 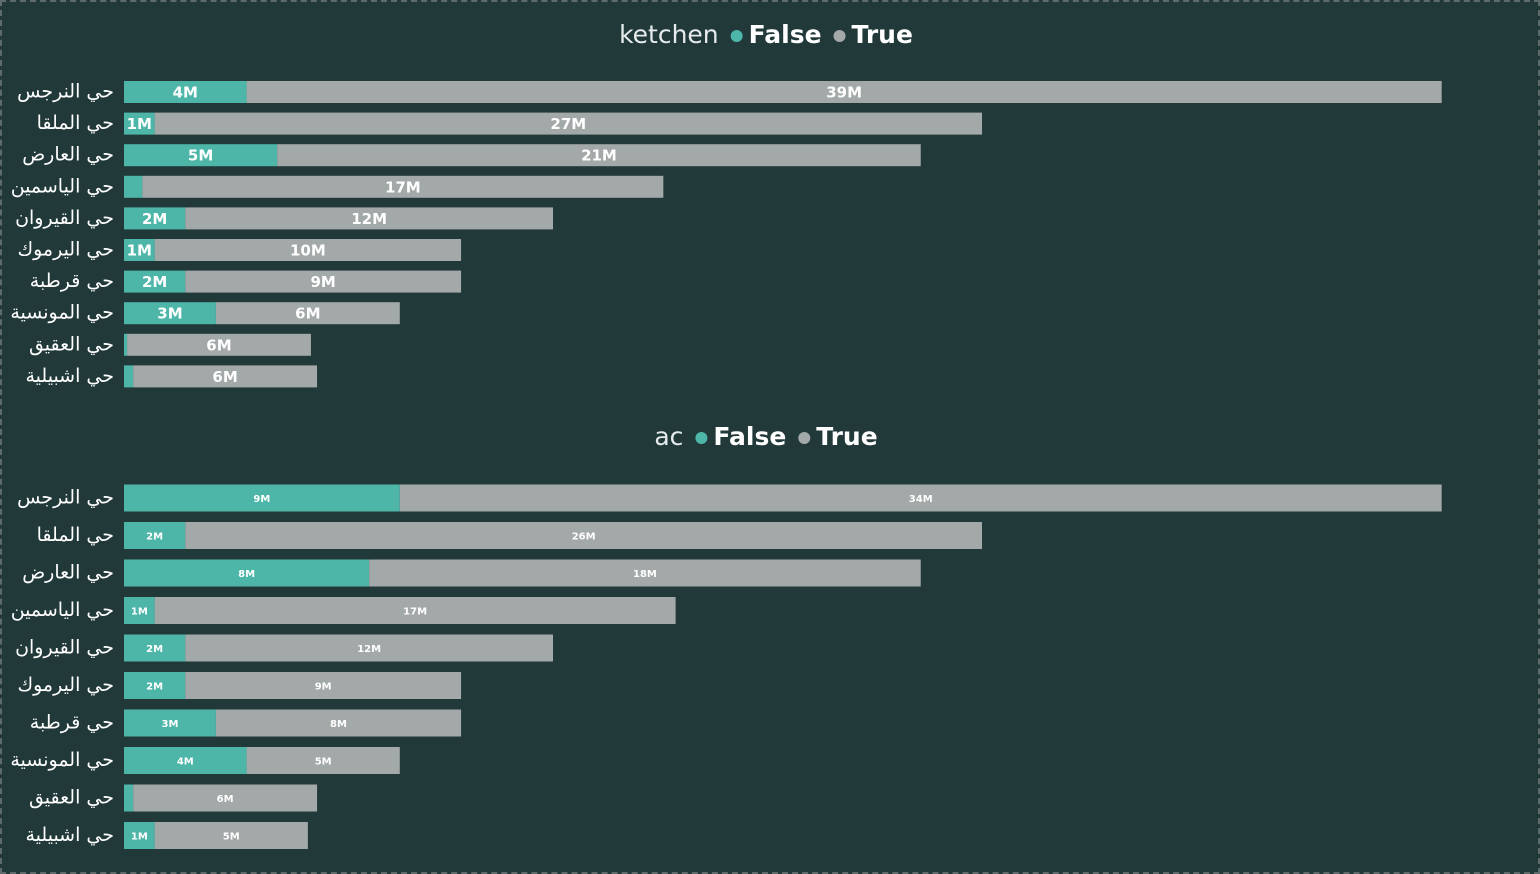 What do you see at coordinates (65, 498) in the screenshot?
I see `category-label: حي النرجس` at bounding box center [65, 498].